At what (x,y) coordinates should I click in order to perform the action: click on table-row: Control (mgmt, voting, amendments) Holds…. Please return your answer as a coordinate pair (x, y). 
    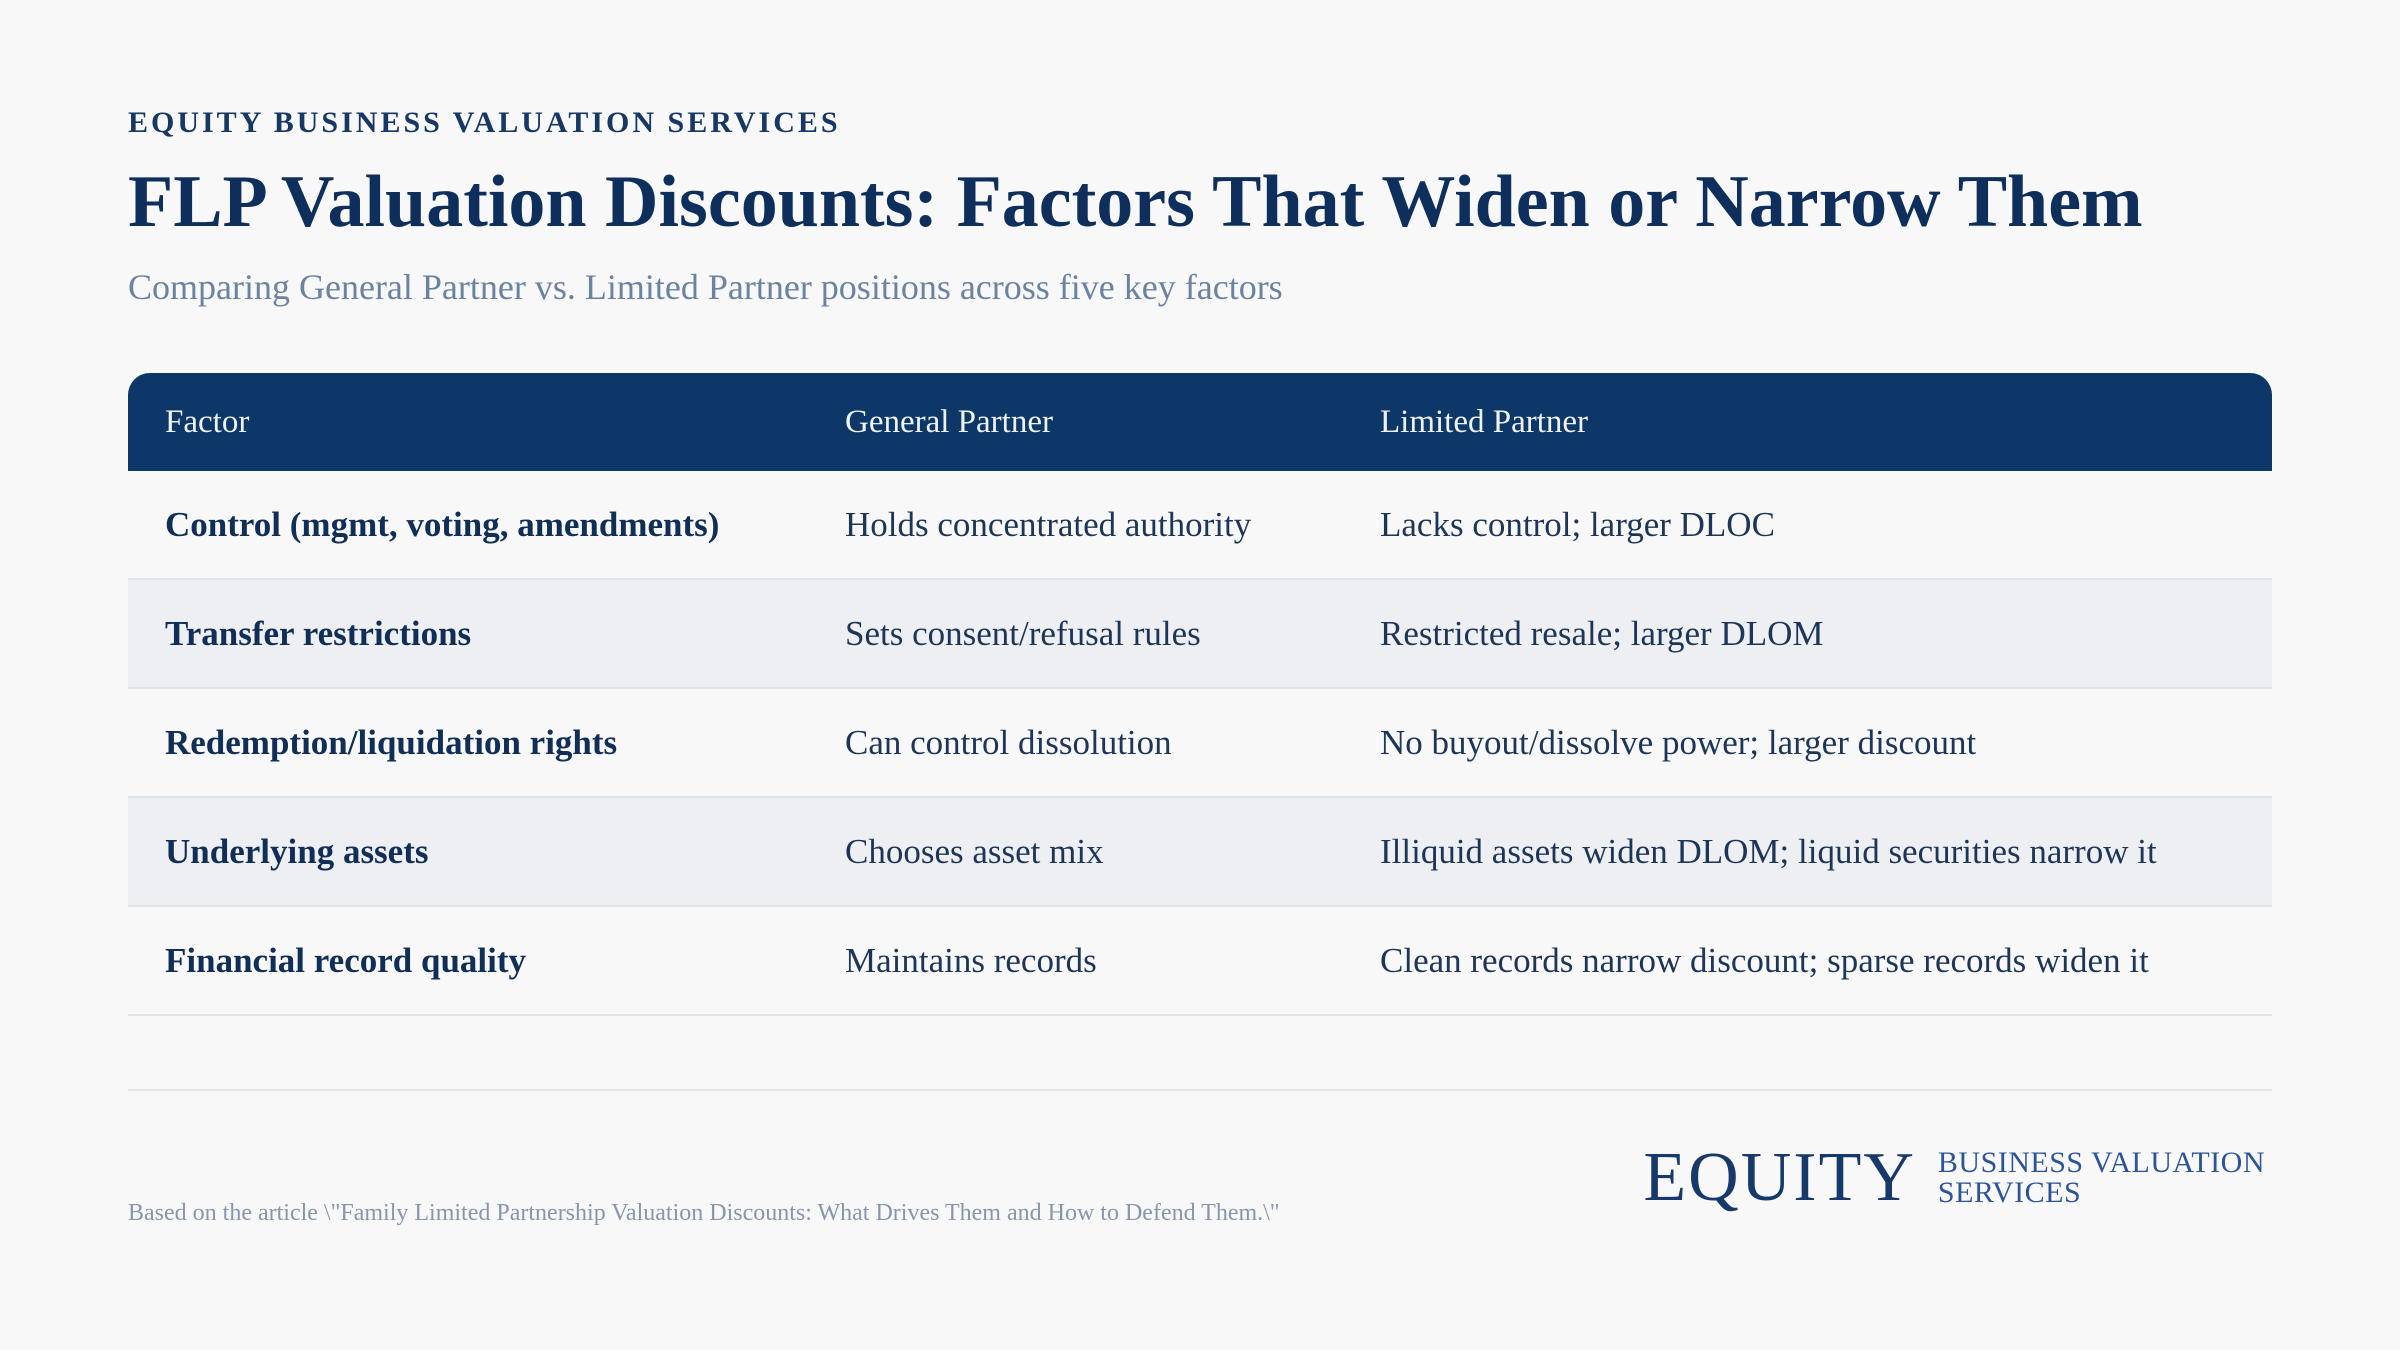
    Looking at the image, I should click on (1200, 525).